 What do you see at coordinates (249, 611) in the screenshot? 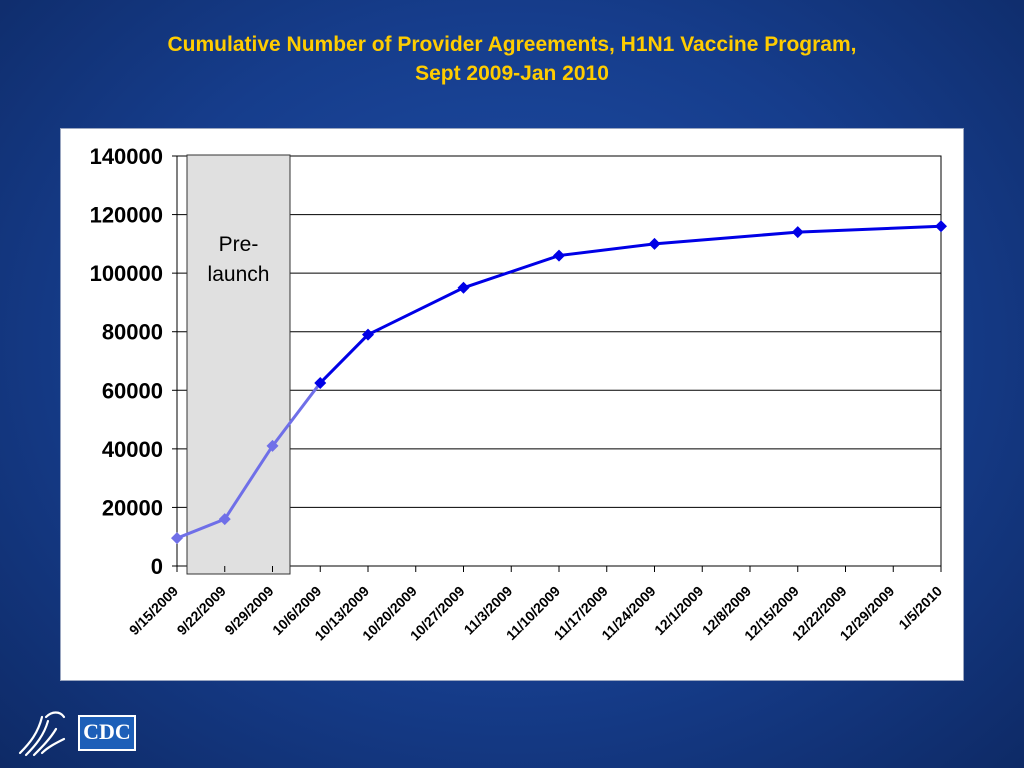
I see `x-tick-label: 9/29/2009` at bounding box center [249, 611].